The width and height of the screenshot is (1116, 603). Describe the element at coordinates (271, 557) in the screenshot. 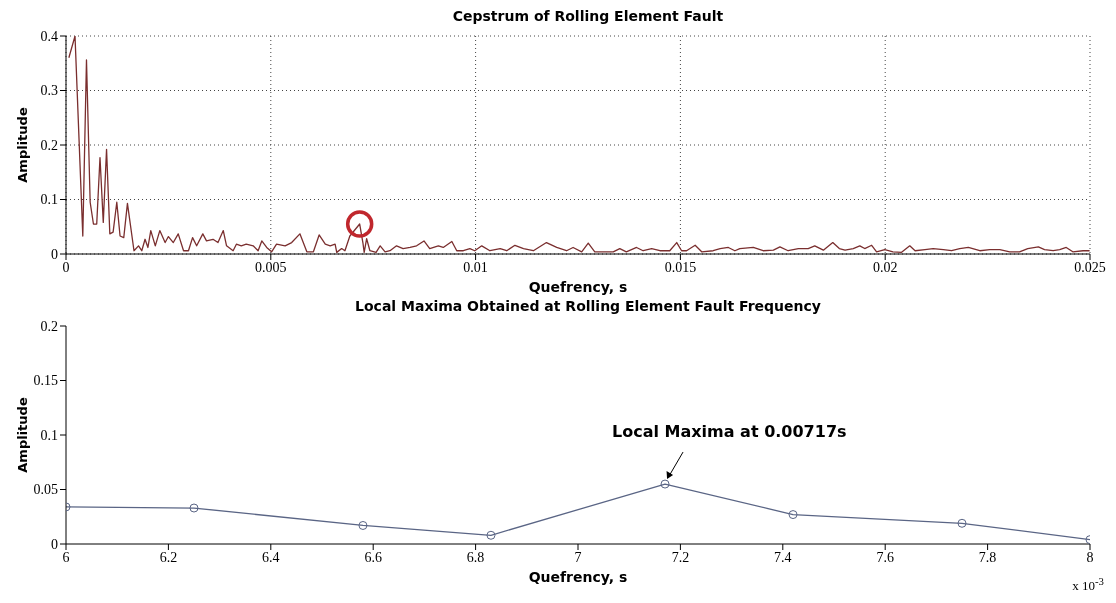

I see `x-tick-label: 6.4` at that location.